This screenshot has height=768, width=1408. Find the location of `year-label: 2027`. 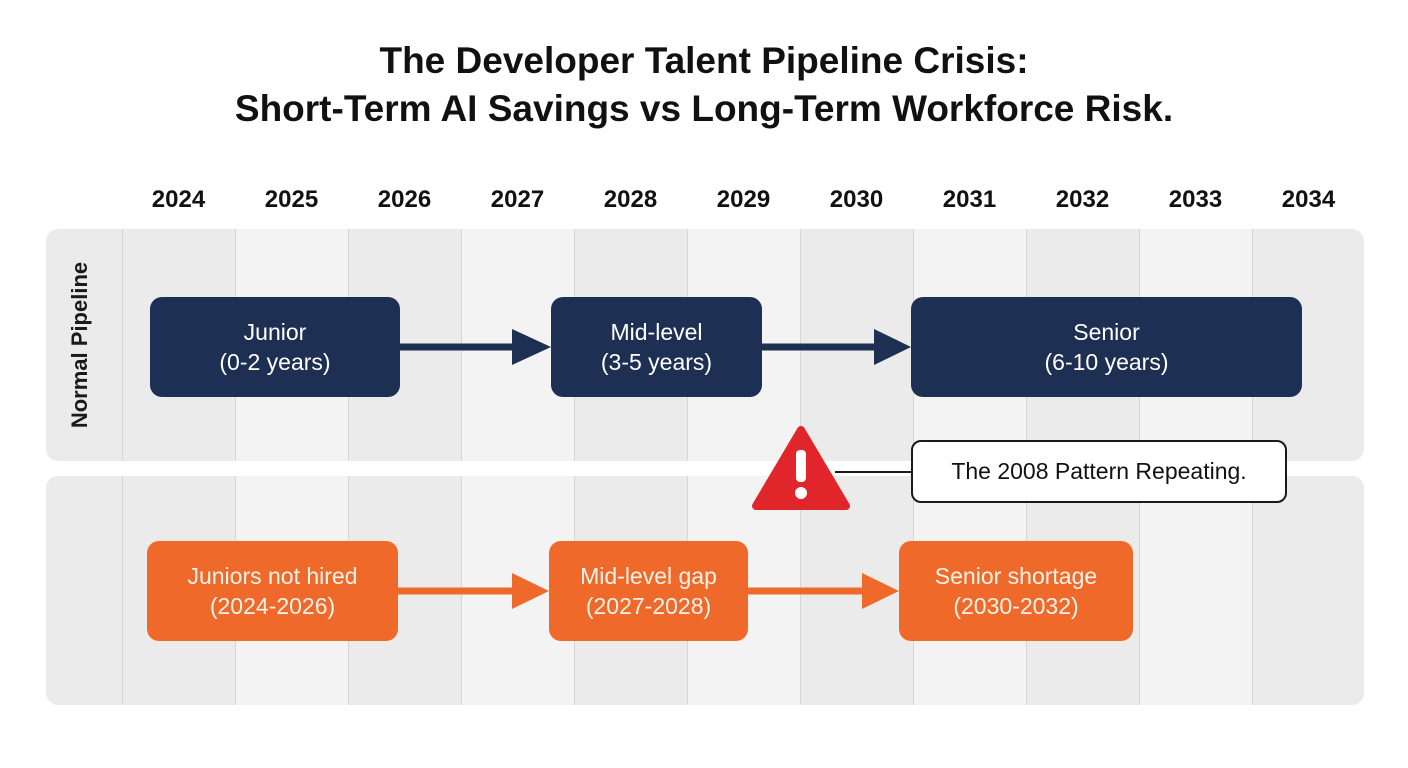

year-label: 2027 is located at coordinates (517, 199).